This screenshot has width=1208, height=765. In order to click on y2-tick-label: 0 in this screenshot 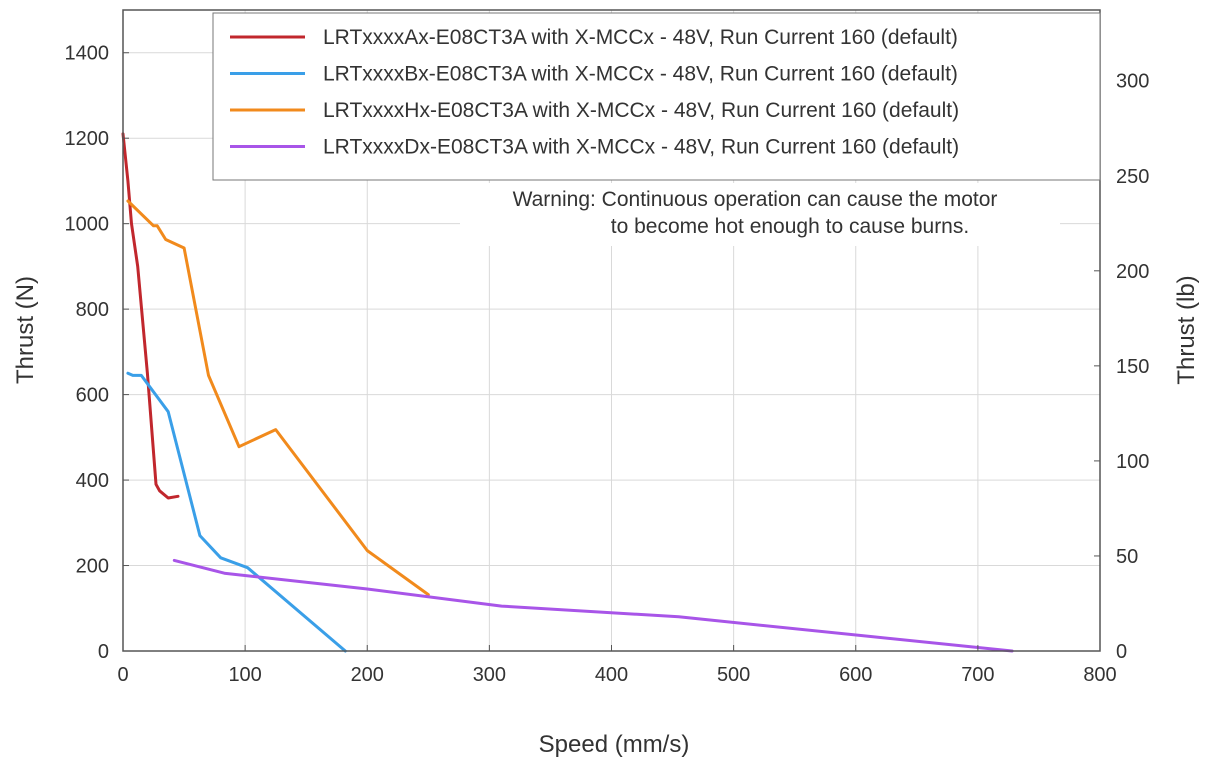, I will do `click(1121, 652)`.